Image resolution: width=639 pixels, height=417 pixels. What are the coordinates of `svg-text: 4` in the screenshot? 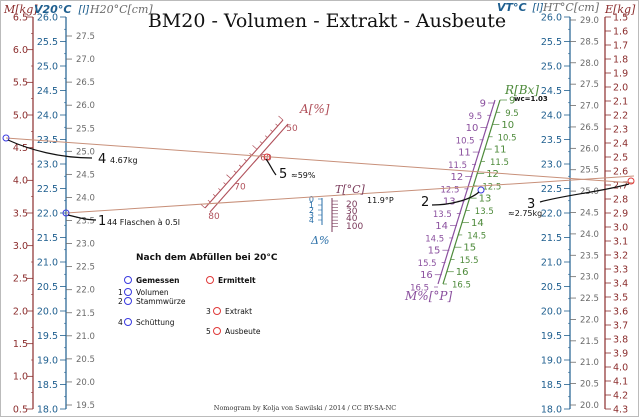 It's located at (102, 159).